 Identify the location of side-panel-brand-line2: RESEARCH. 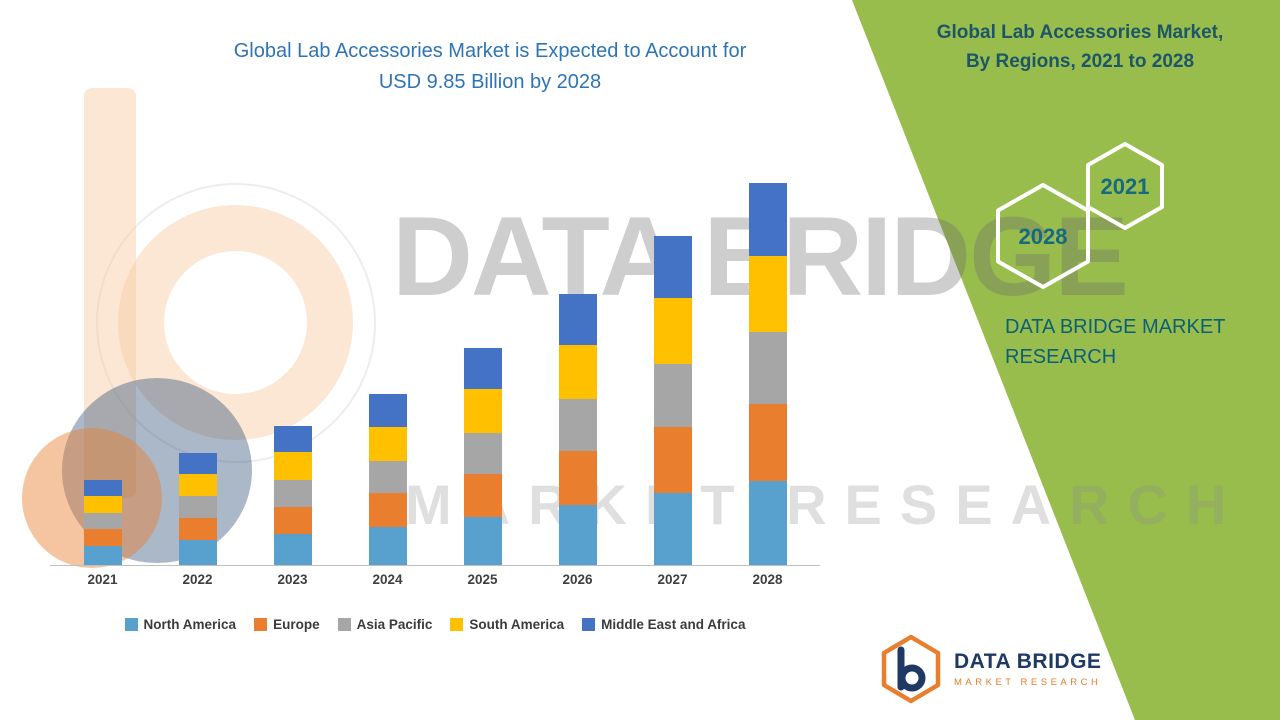
(1061, 357).